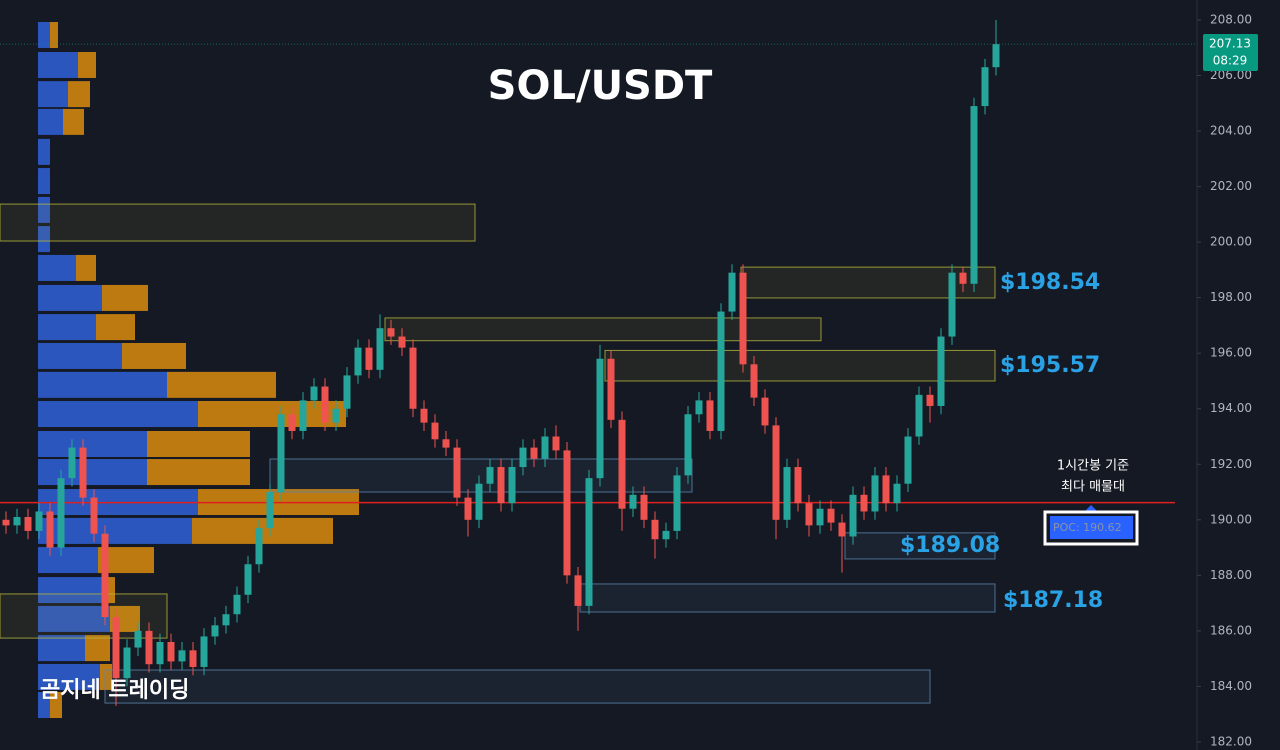  What do you see at coordinates (1231, 242) in the screenshot?
I see `y-tick-label: 200.00` at bounding box center [1231, 242].